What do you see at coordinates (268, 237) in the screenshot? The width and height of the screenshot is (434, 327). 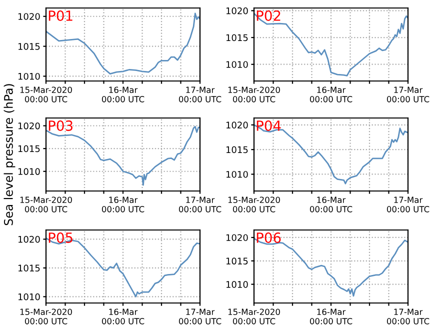 I see `chart-title: P06` at bounding box center [268, 237].